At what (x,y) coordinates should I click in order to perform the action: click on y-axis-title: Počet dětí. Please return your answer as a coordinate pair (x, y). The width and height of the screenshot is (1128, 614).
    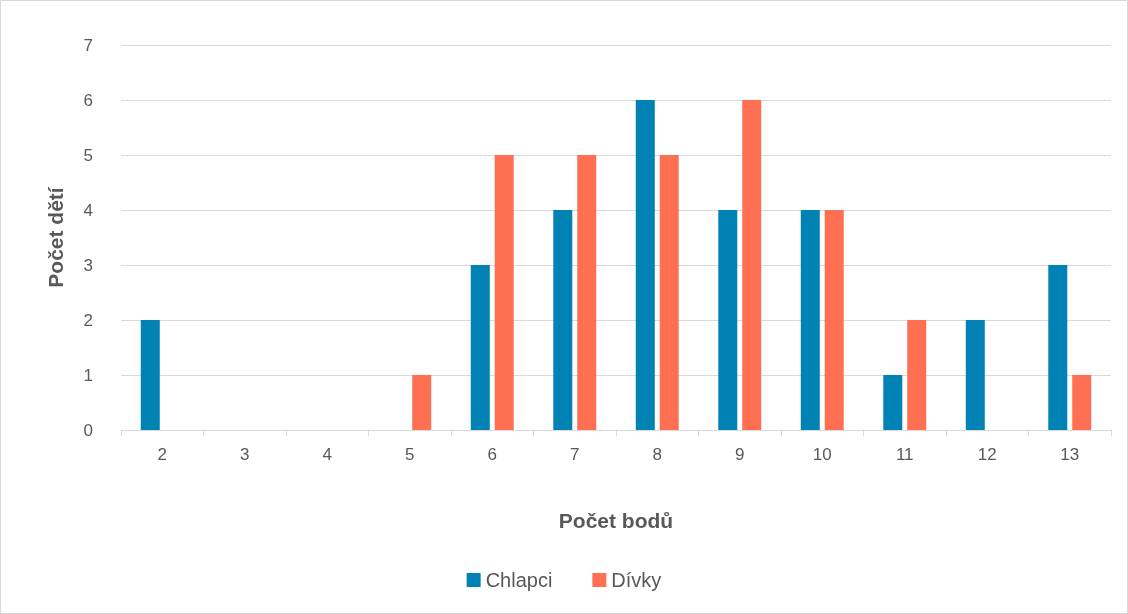
    Looking at the image, I should click on (55, 237).